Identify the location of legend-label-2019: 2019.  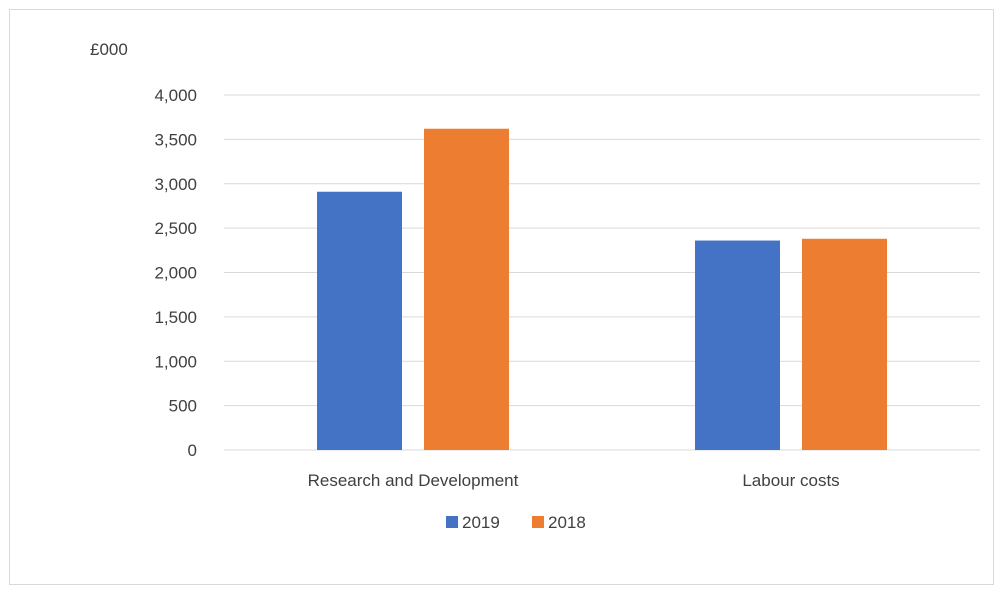
(481, 522).